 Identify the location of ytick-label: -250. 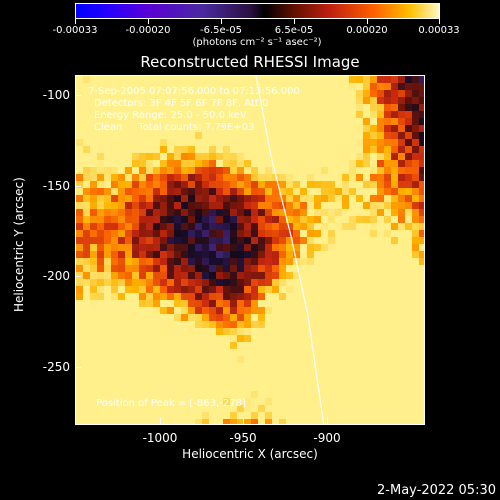
(56, 367).